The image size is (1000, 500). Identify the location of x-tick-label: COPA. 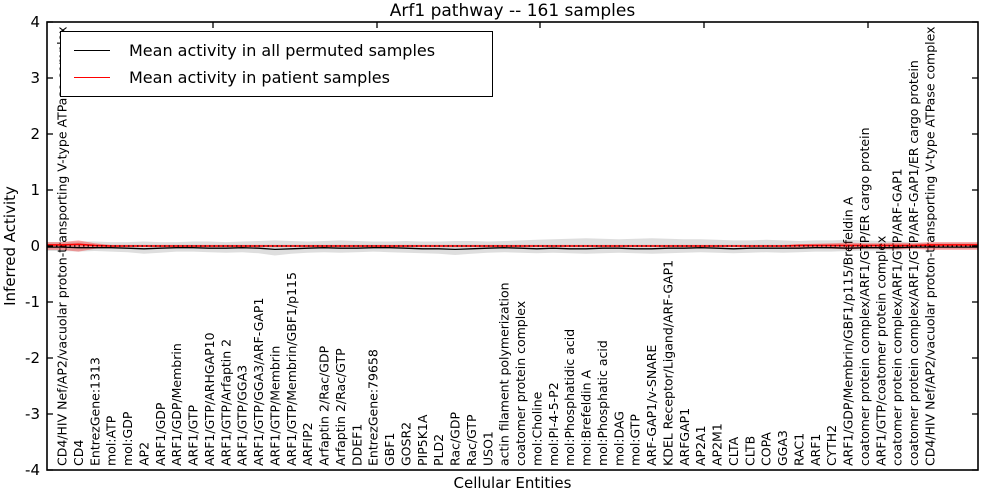
(766, 449).